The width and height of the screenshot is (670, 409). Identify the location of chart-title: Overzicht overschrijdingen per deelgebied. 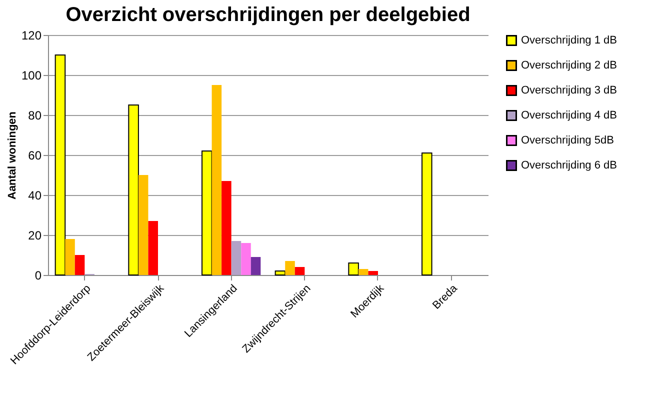
(268, 15).